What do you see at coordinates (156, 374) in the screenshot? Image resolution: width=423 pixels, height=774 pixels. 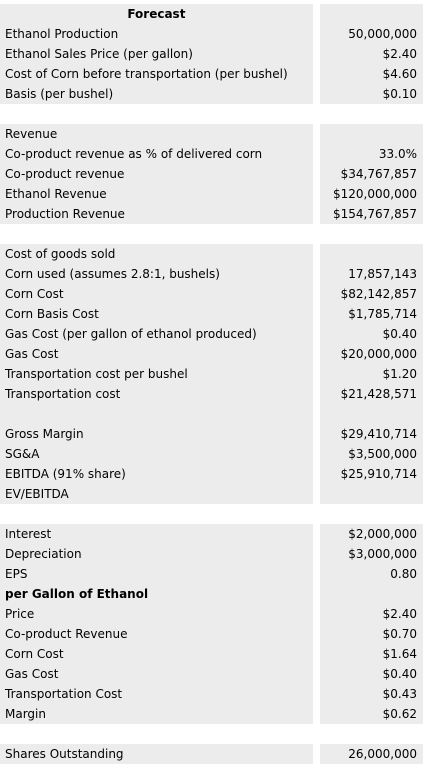 I see `row-label-cell: Transportation cost per bushel` at bounding box center [156, 374].